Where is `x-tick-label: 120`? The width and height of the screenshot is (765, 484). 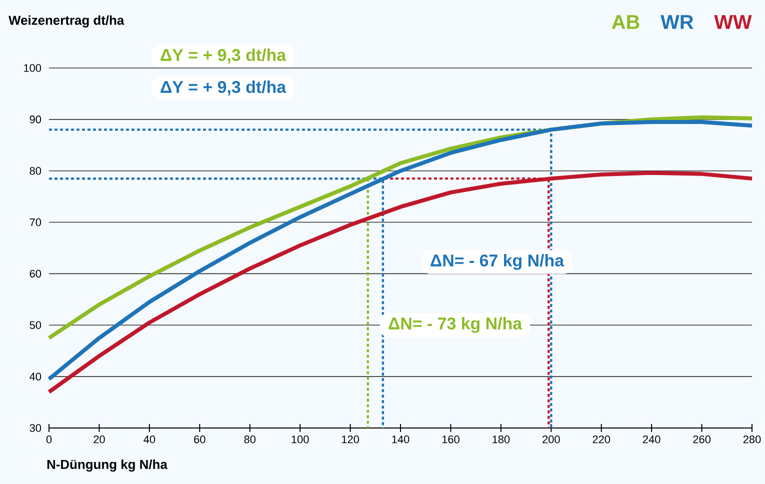 x-tick-label: 120 is located at coordinates (350, 440).